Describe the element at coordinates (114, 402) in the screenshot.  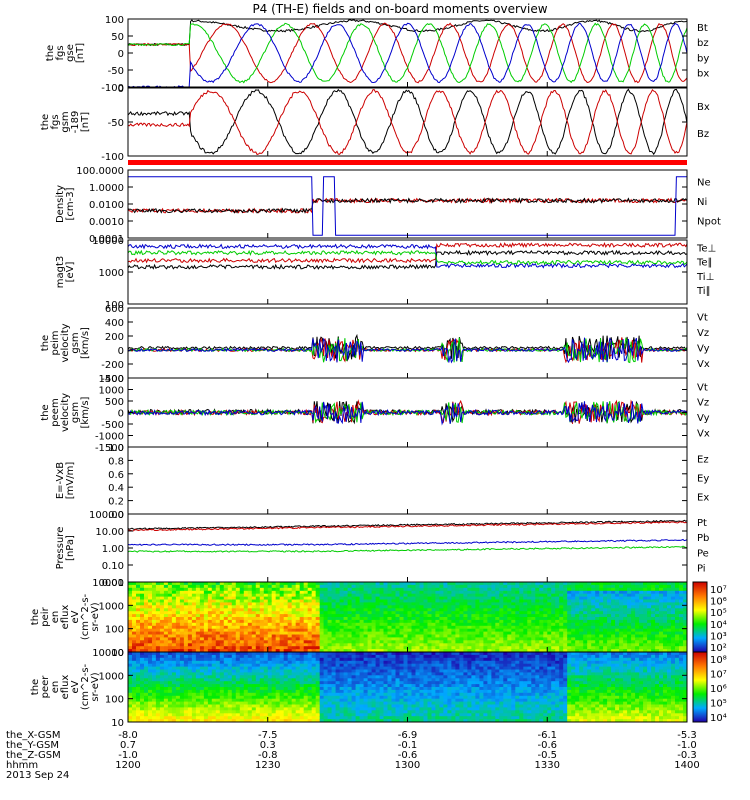
I see `ytick-peem_velocity: 500` at that location.